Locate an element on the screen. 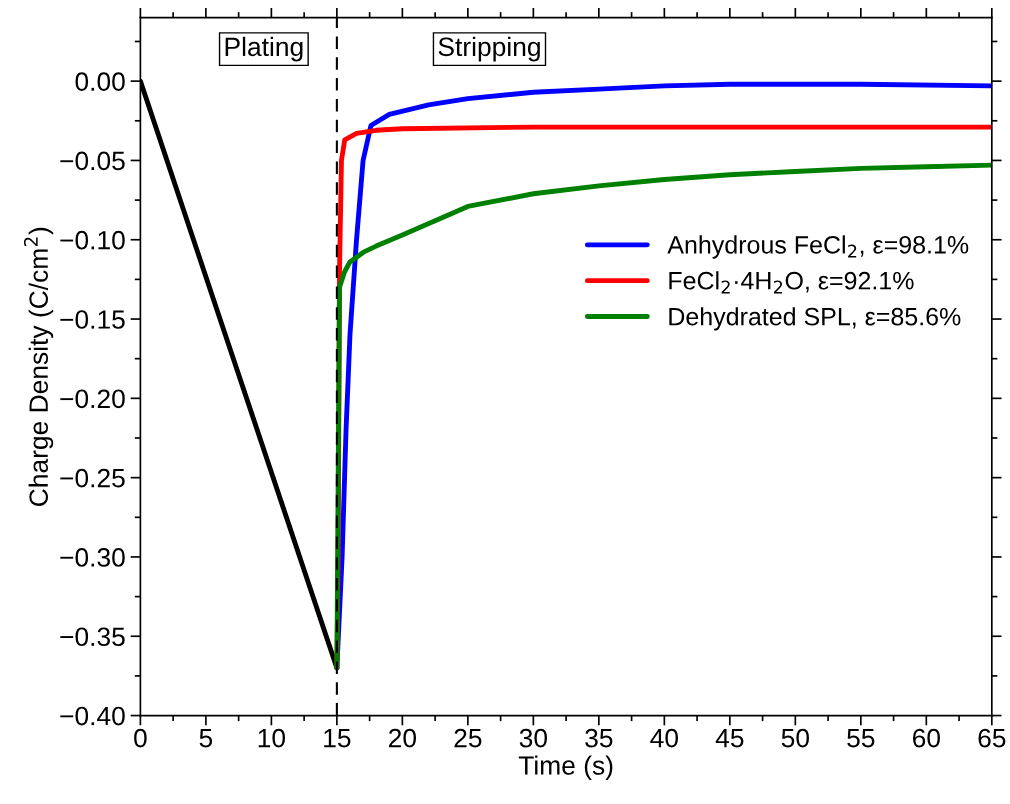 This screenshot has width=1010, height=804. y-tick-label: −0.05 is located at coordinates (92, 161).